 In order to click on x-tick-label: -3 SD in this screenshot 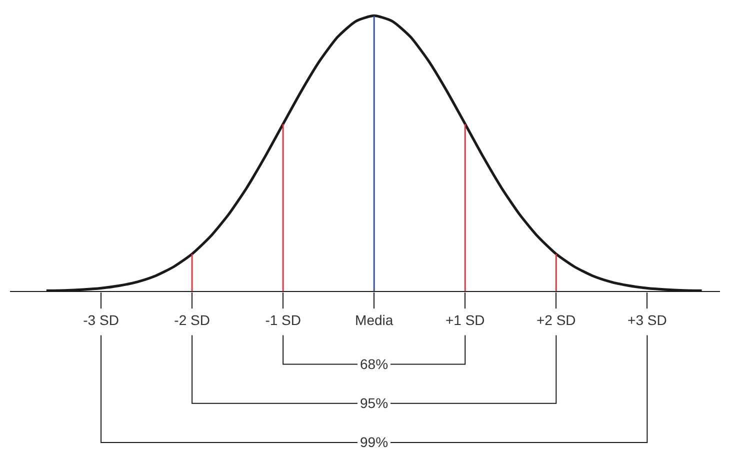, I will do `click(101, 320)`.